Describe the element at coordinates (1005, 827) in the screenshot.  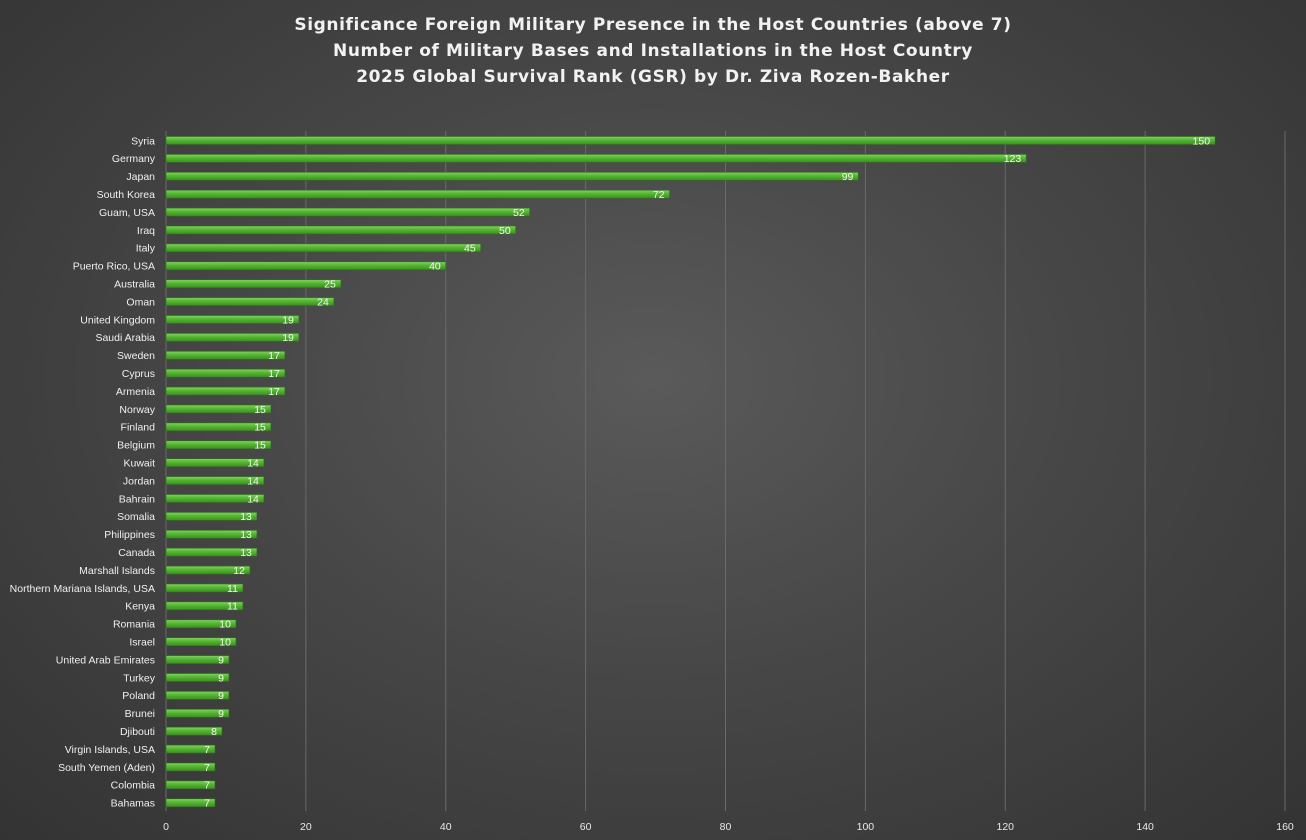
I see `x-tick-label-120: 120` at that location.